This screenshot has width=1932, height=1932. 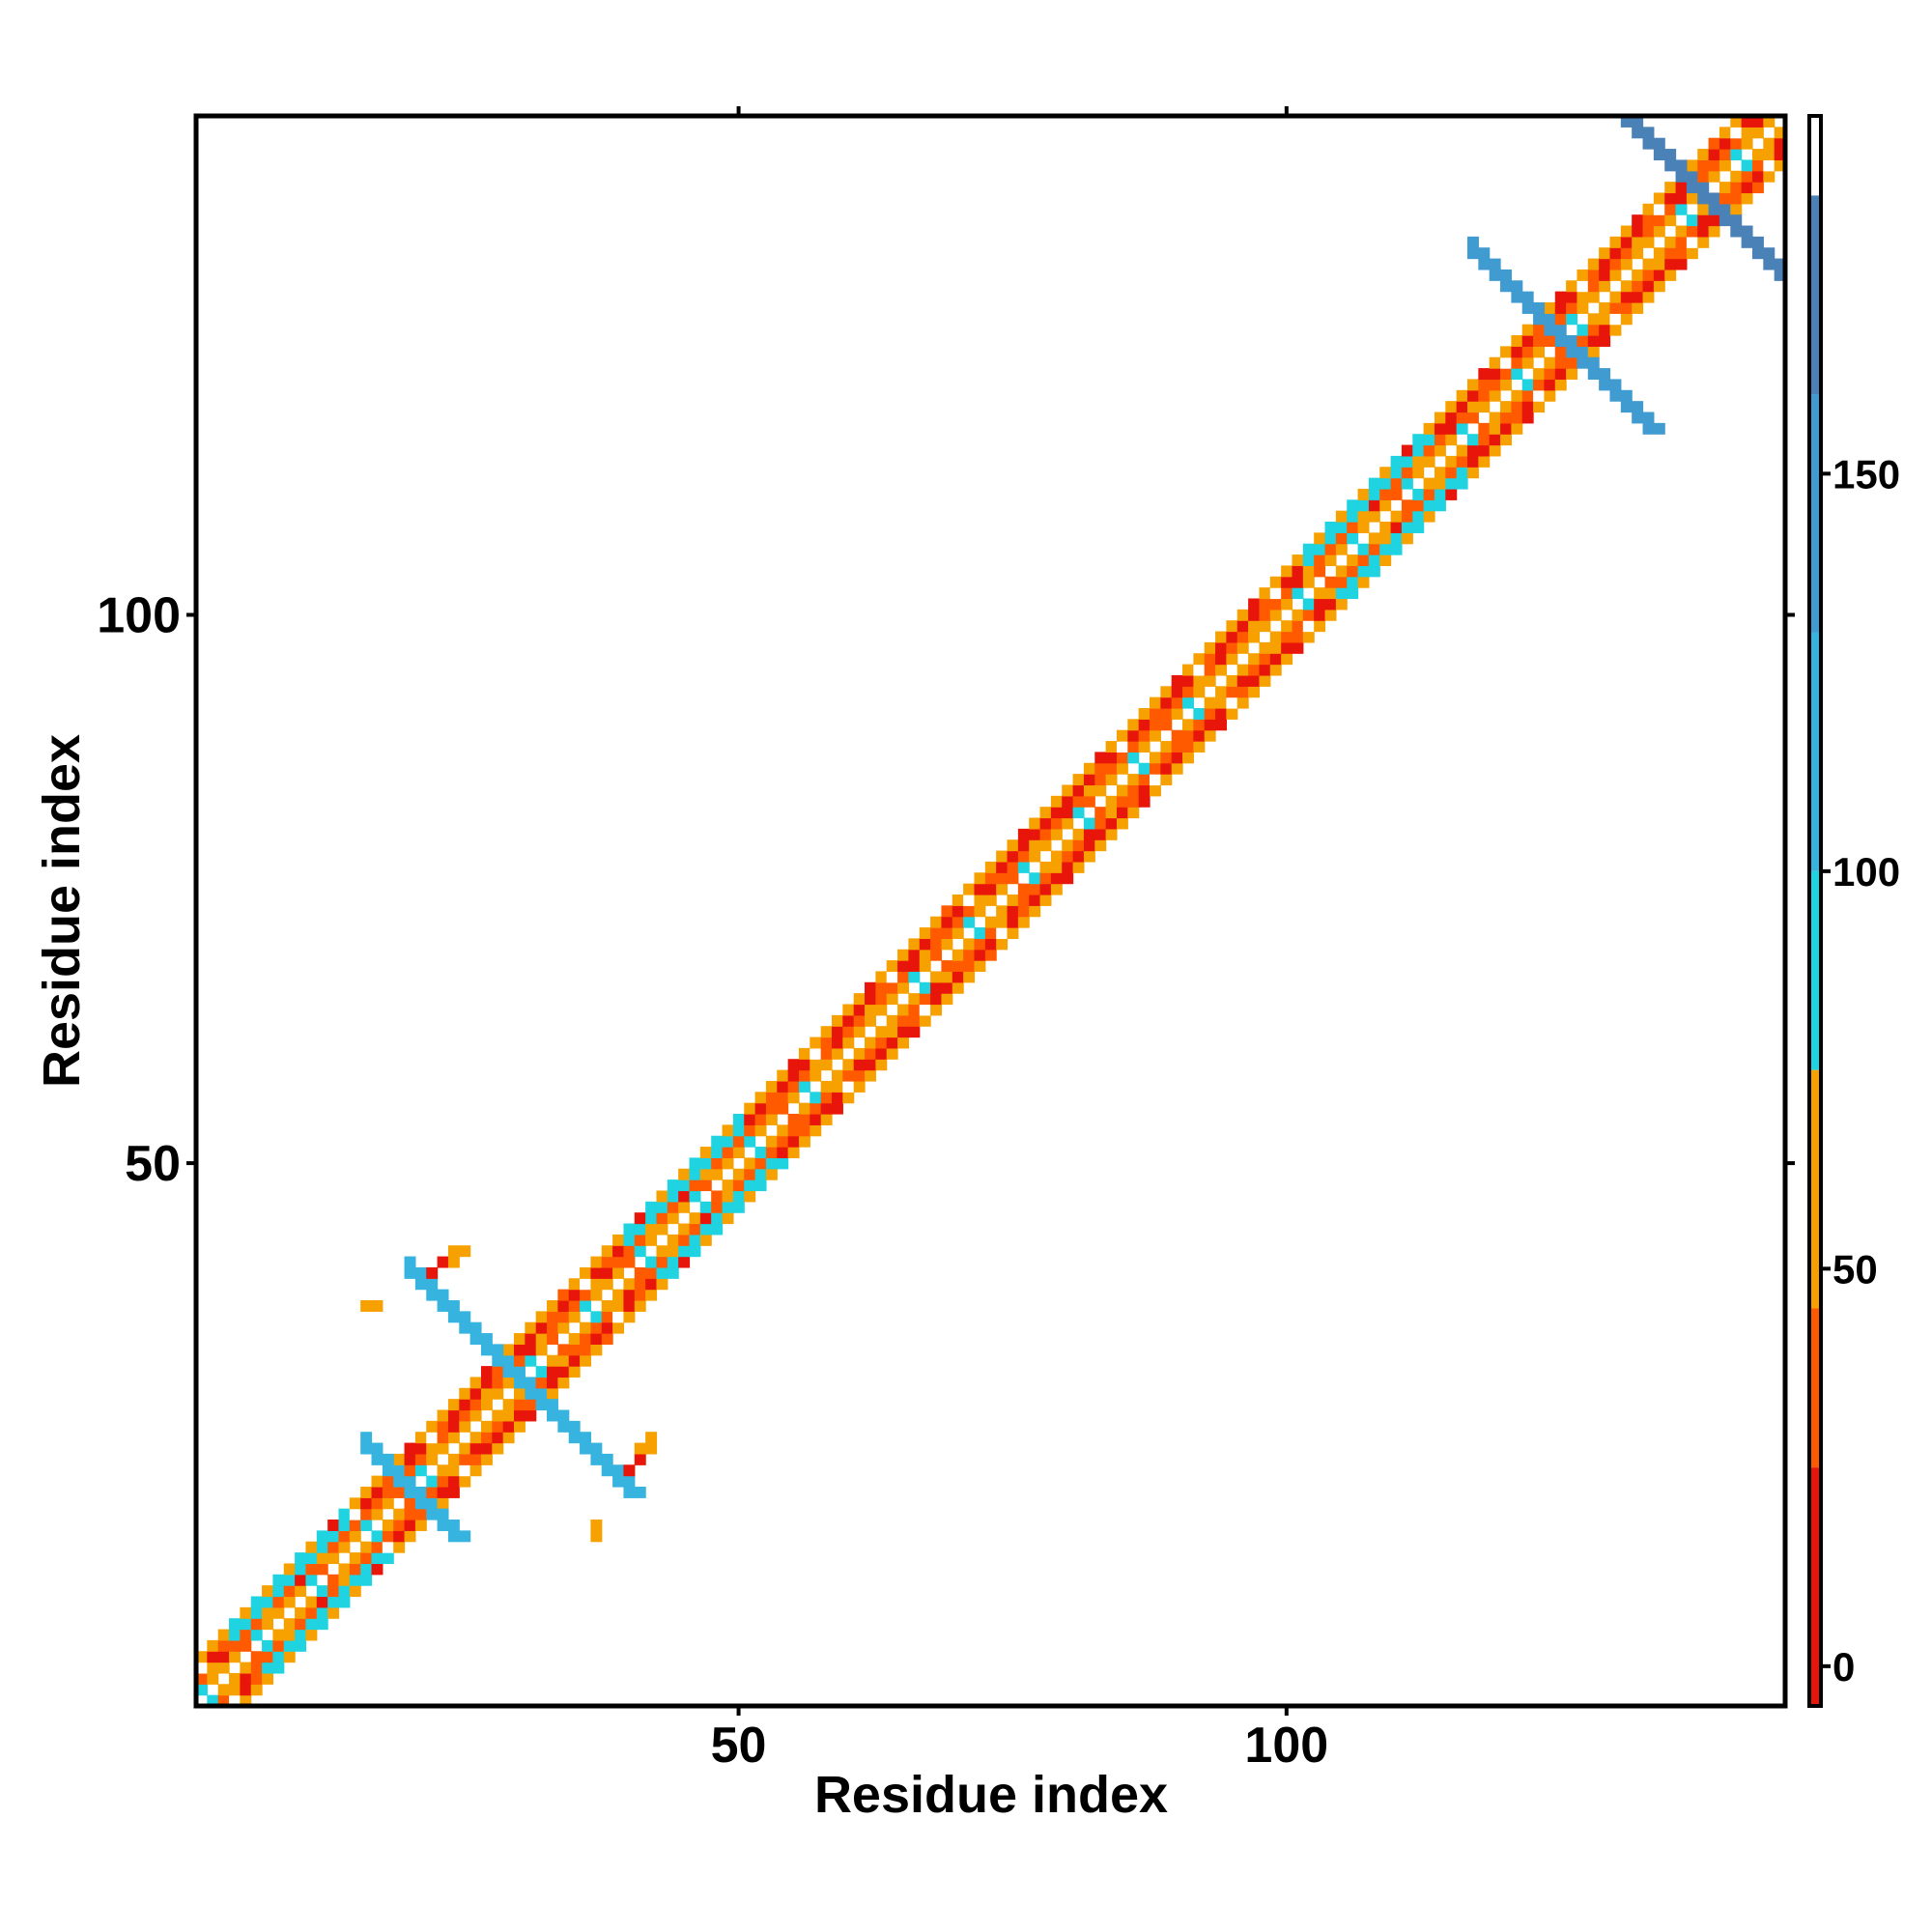 What do you see at coordinates (1844, 1667) in the screenshot?
I see `colorbar-tick-label: 0` at bounding box center [1844, 1667].